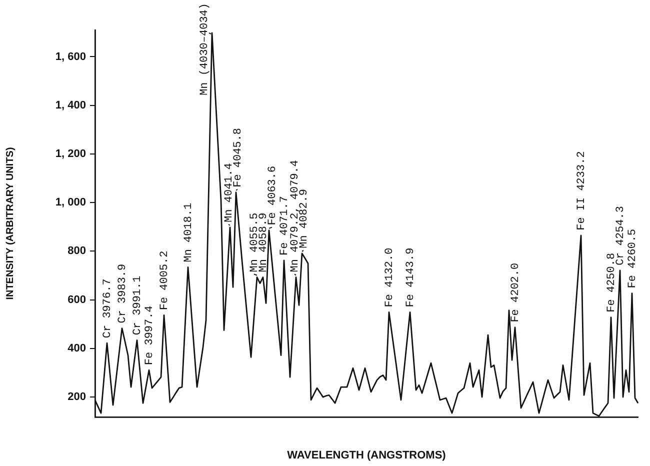  What do you see at coordinates (516, 292) in the screenshot?
I see `annotation: Fe 4202.0` at bounding box center [516, 292].